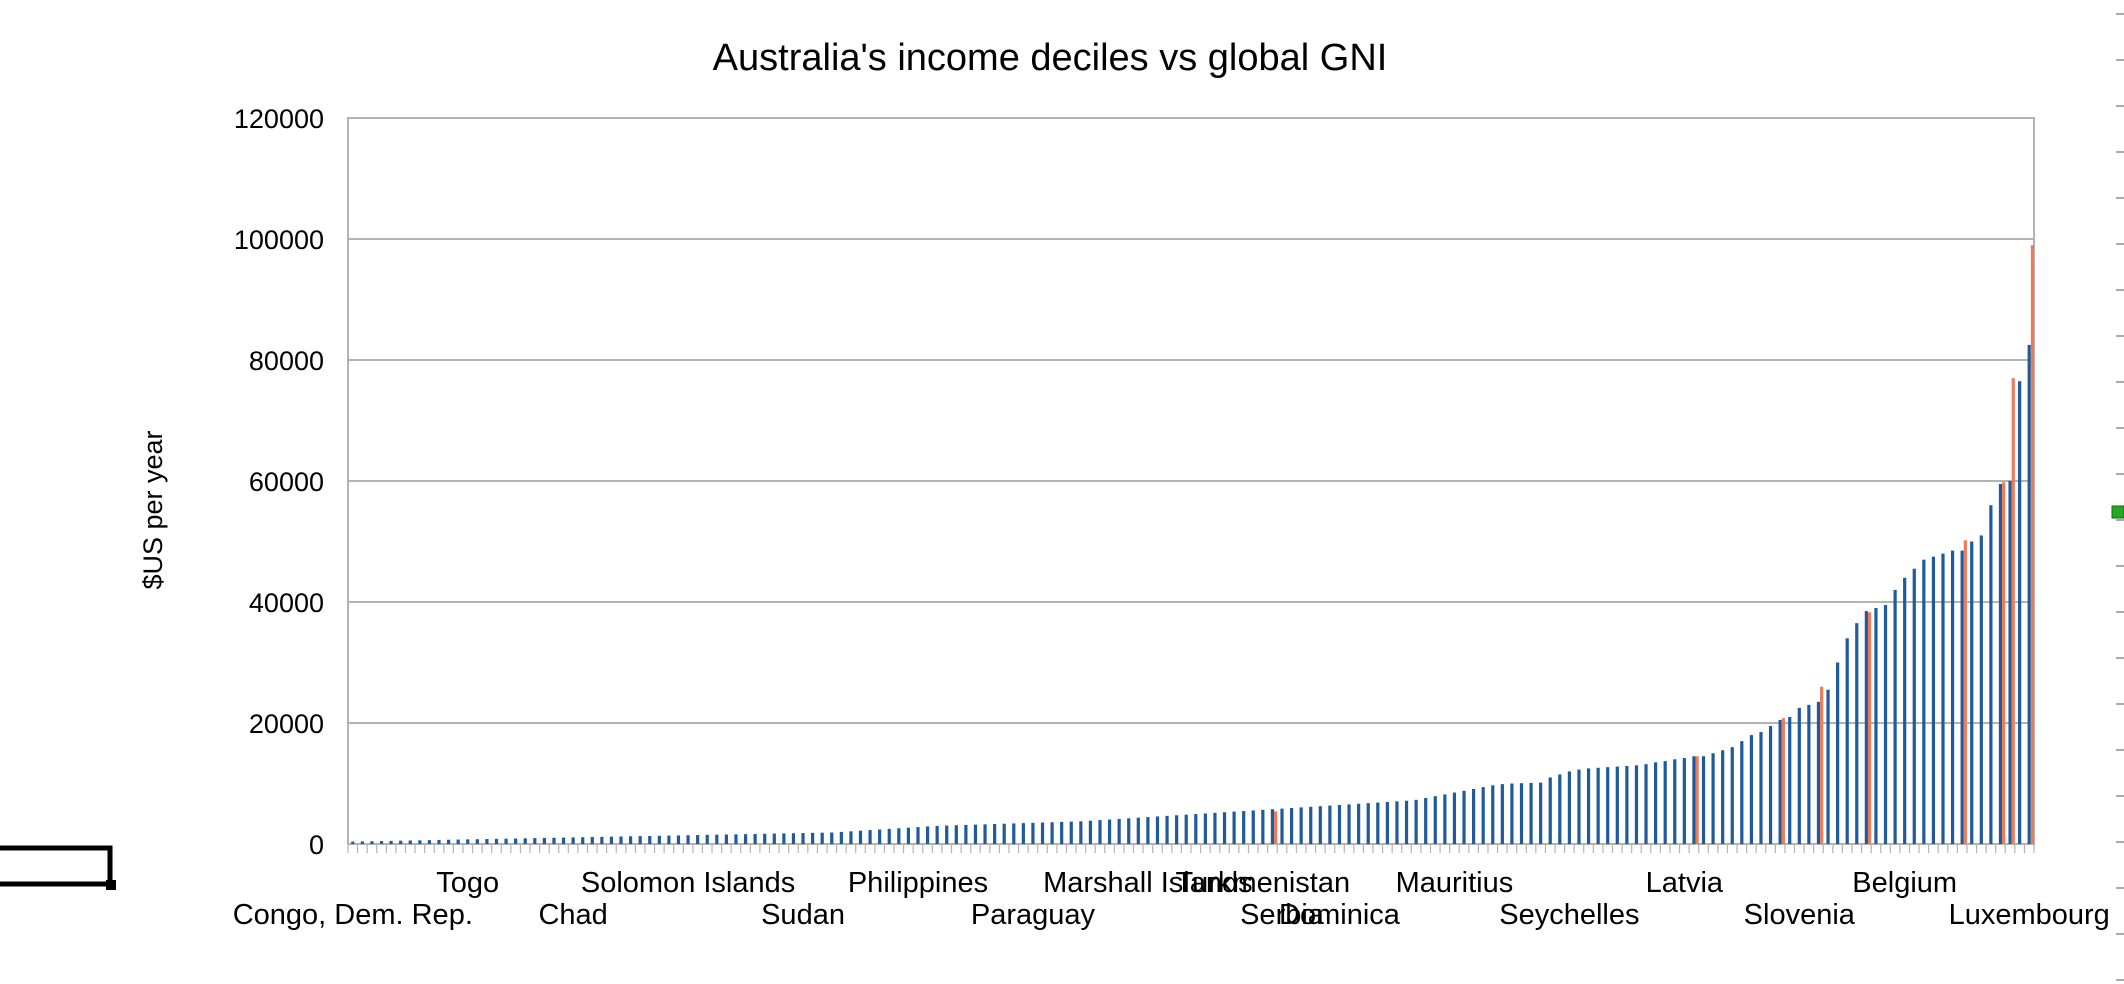 The image size is (2124, 984). Describe the element at coordinates (316, 845) in the screenshot. I see `y-tick-label: 0` at that location.